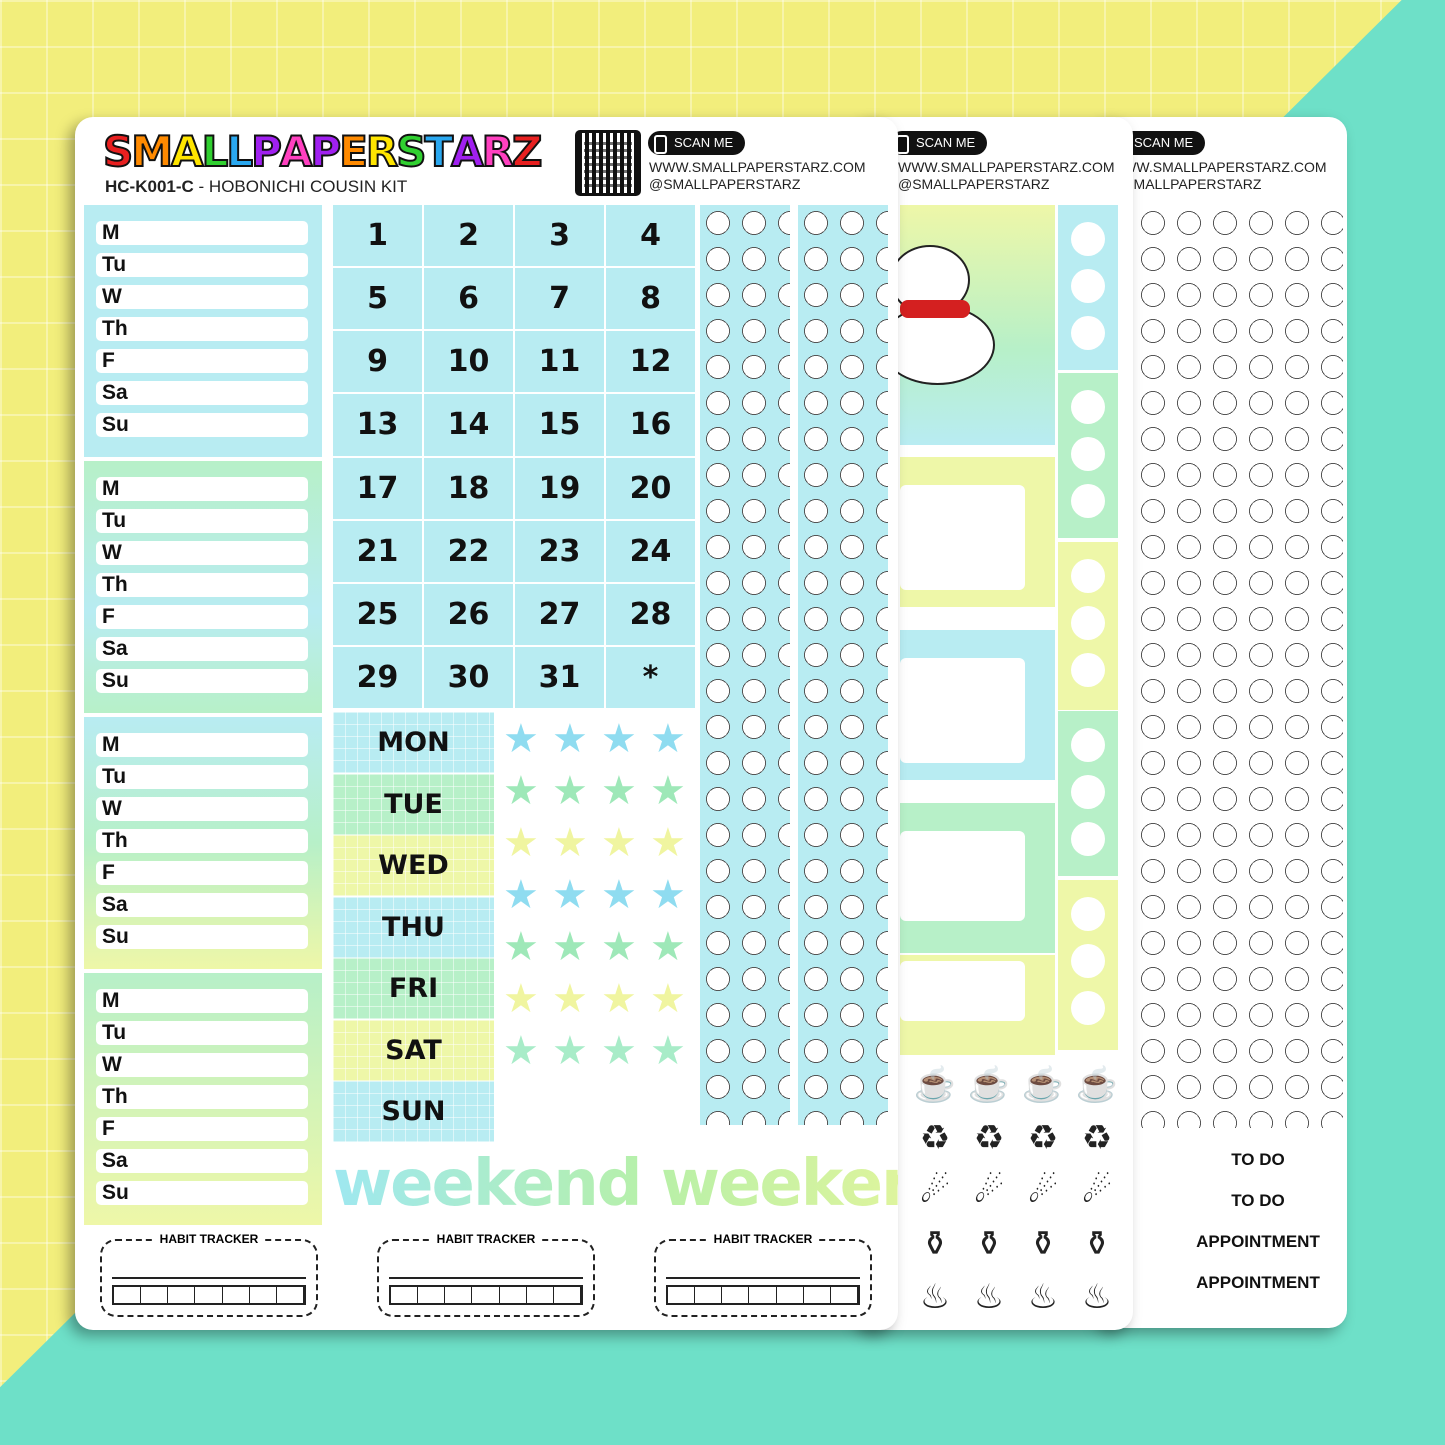  What do you see at coordinates (413, 927) in the screenshot?
I see `weekday-label: THU` at bounding box center [413, 927].